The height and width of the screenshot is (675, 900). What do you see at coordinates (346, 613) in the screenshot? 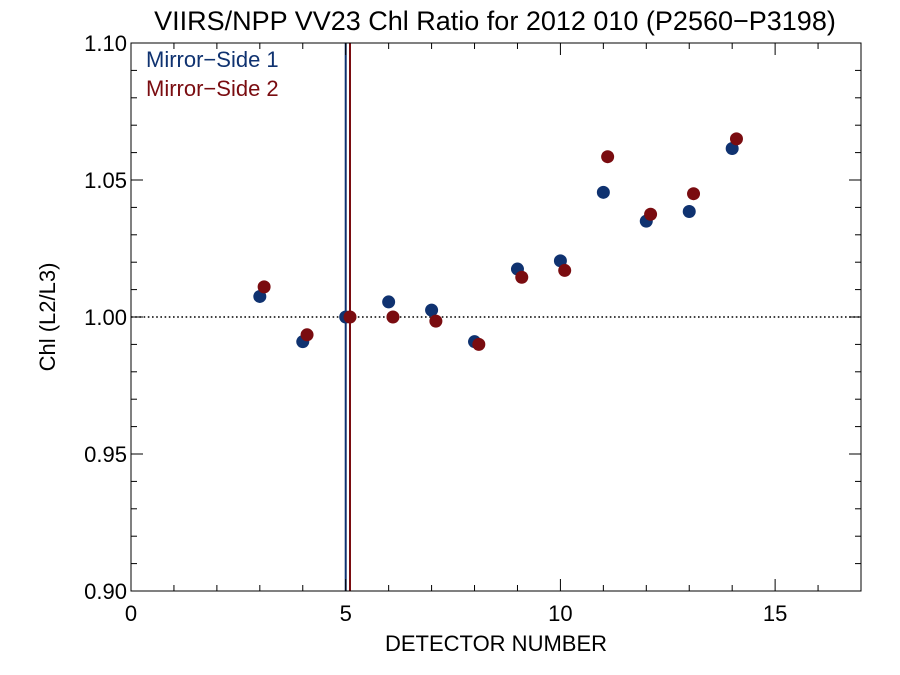
I see `x-tick-label: 5` at bounding box center [346, 613].